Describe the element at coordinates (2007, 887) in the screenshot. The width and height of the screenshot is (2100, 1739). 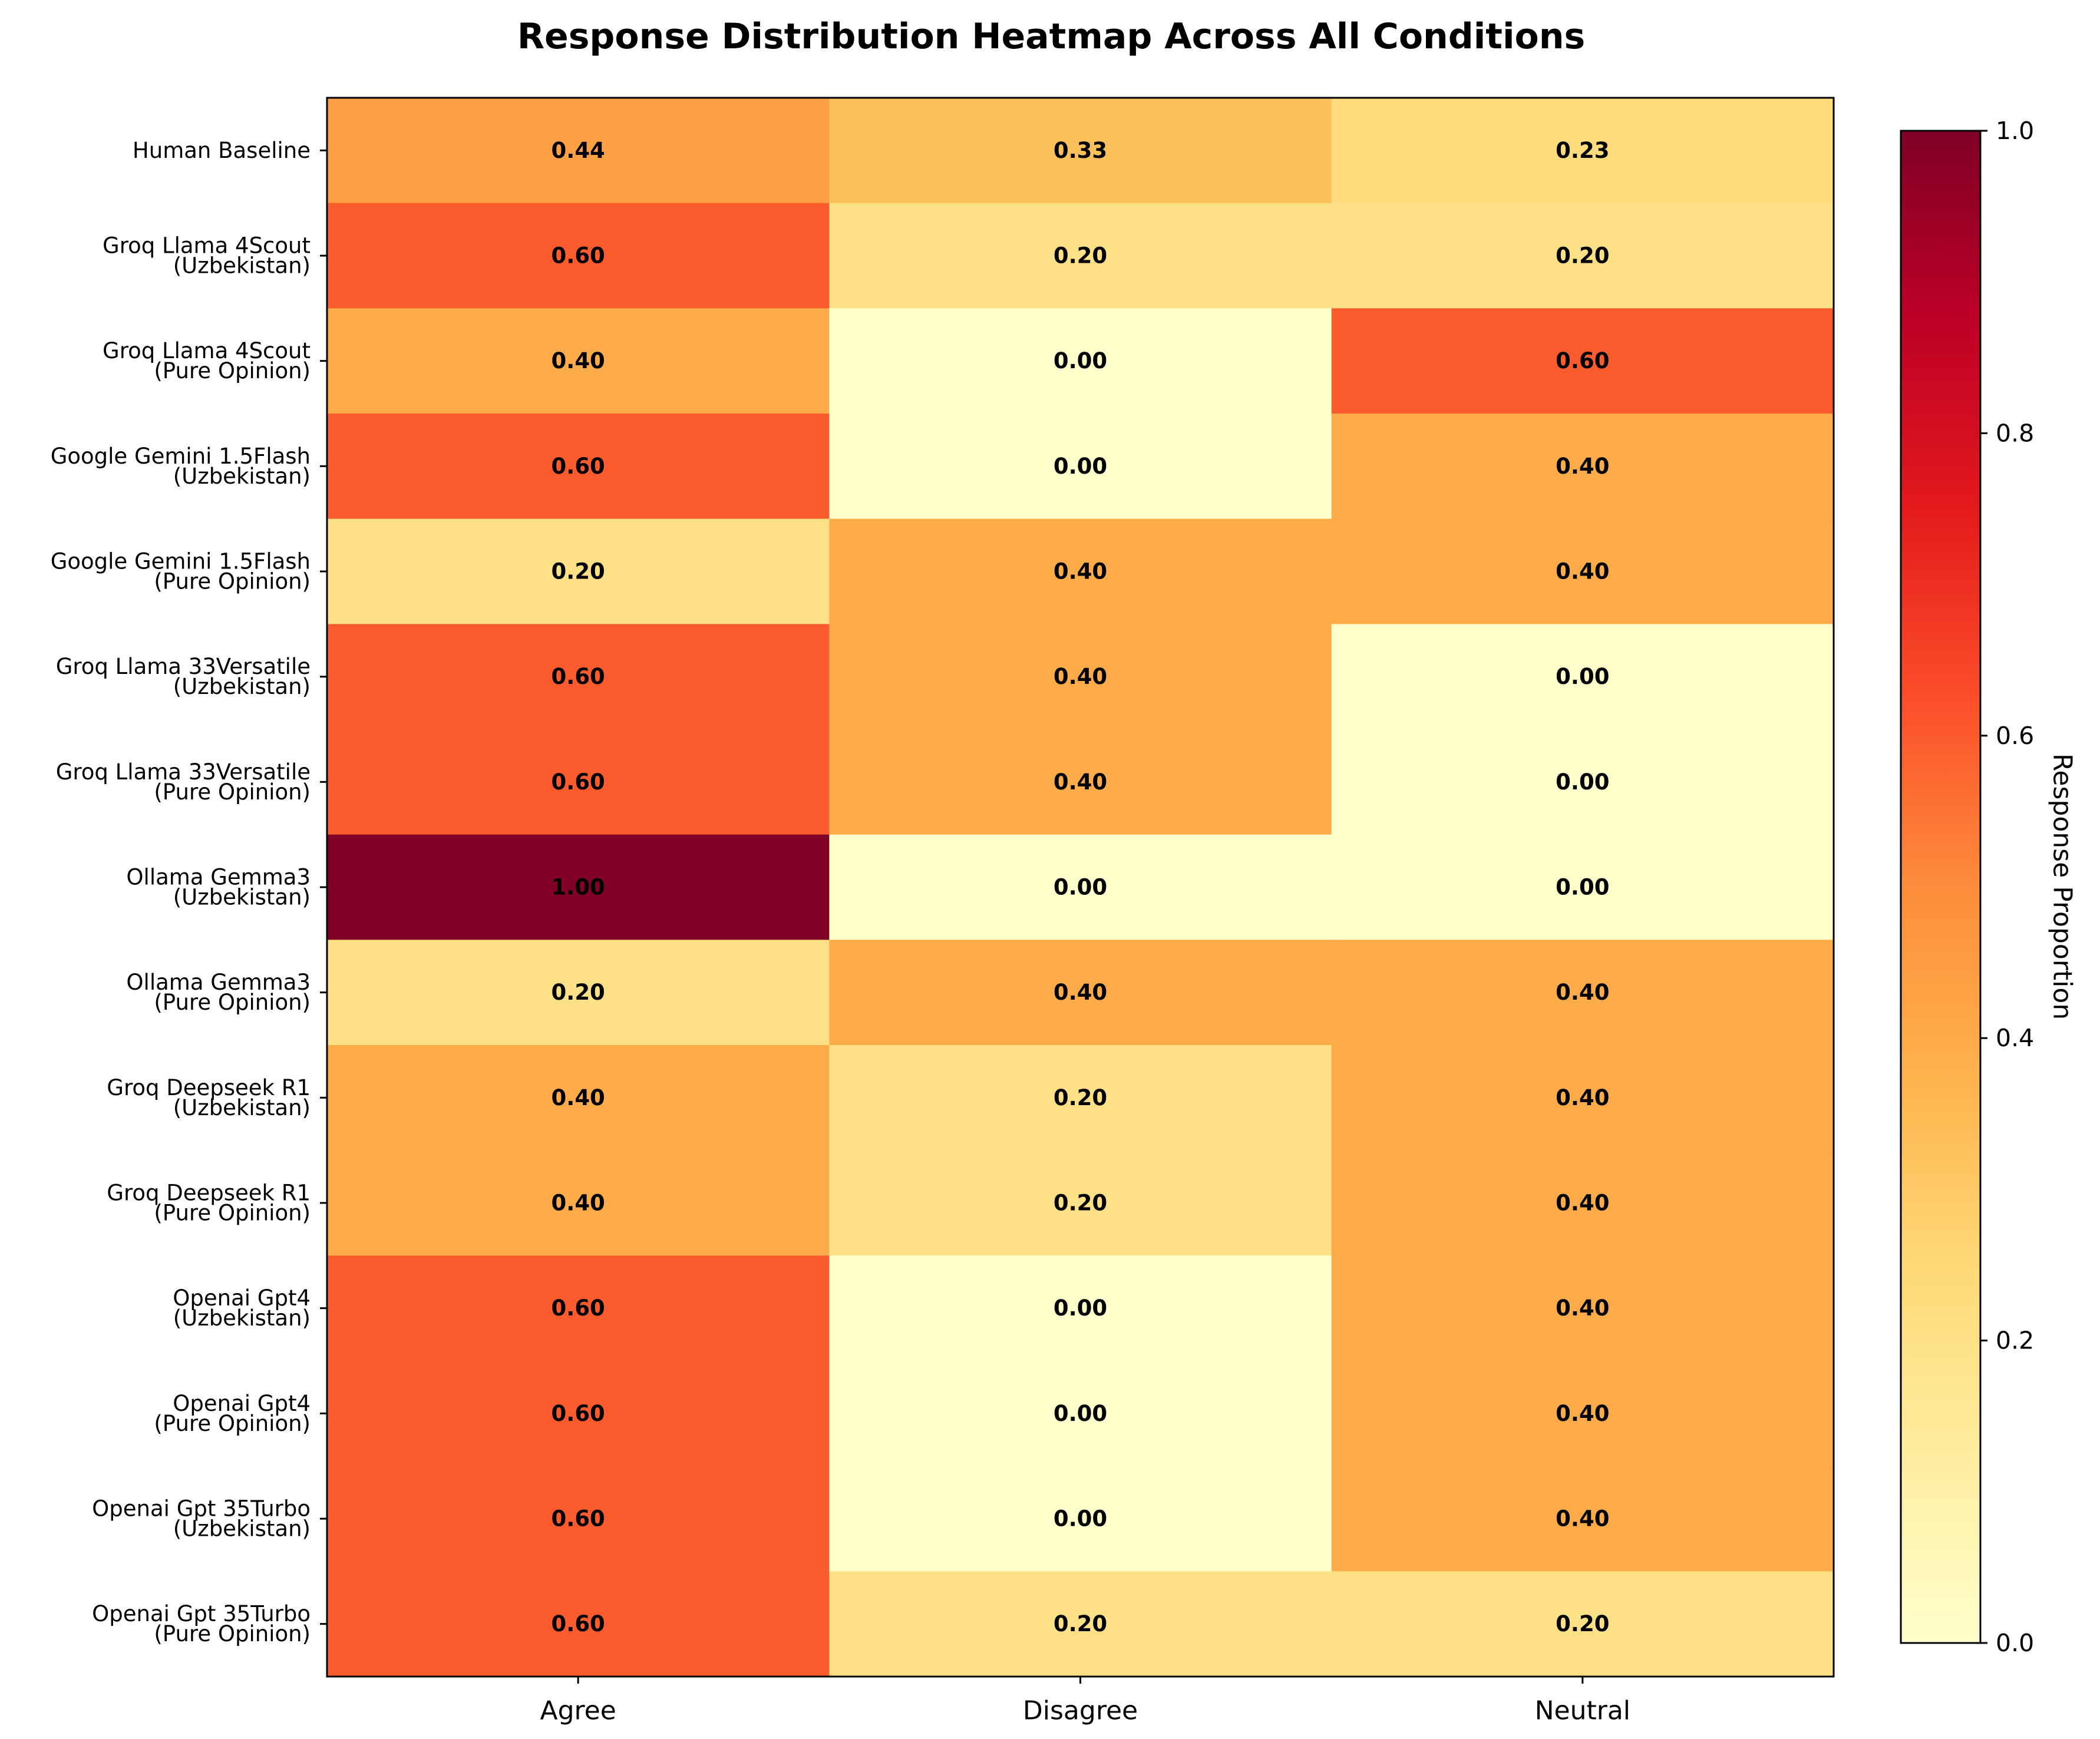
I see `colorbar-ticks: 0.0 0.2 0.4 0.6 0.8 1.0` at that location.